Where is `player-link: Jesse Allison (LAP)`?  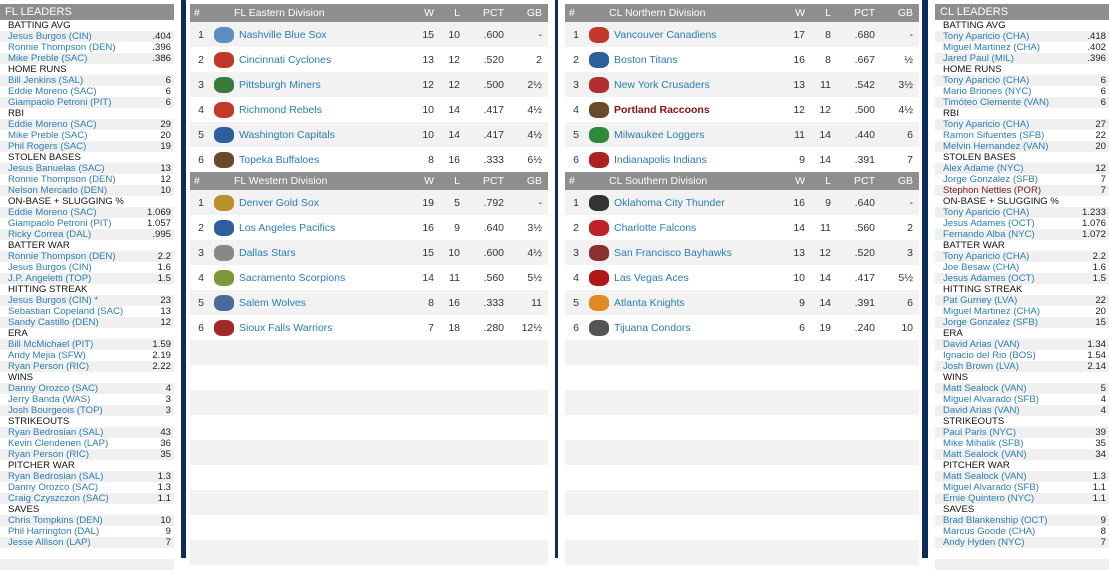
player-link: Jesse Allison (LAP) is located at coordinates (49, 542).